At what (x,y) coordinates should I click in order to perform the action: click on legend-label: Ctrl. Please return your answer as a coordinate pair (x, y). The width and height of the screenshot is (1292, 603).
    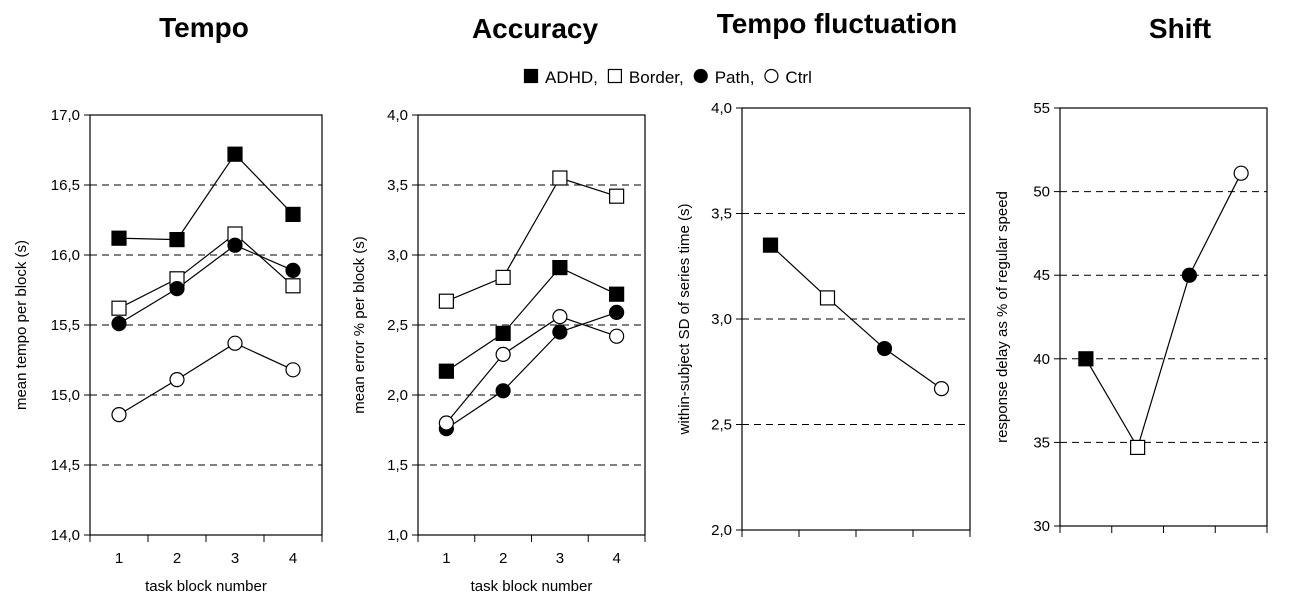
    Looking at the image, I should click on (798, 77).